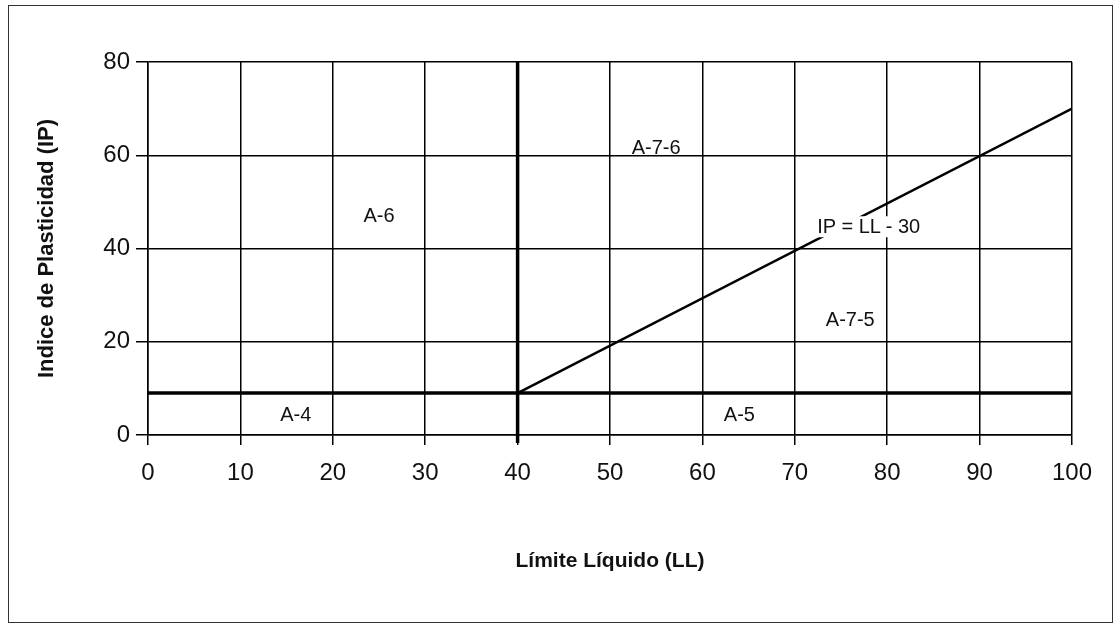 The width and height of the screenshot is (1120, 628). Describe the element at coordinates (116, 153) in the screenshot. I see `y-tick-label: 60` at that location.